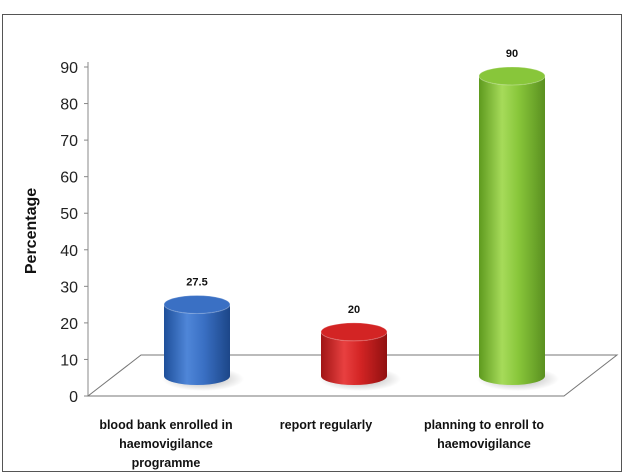 This screenshot has width=625, height=474. What do you see at coordinates (69, 360) in the screenshot?
I see `y-tick-label: 10` at bounding box center [69, 360].